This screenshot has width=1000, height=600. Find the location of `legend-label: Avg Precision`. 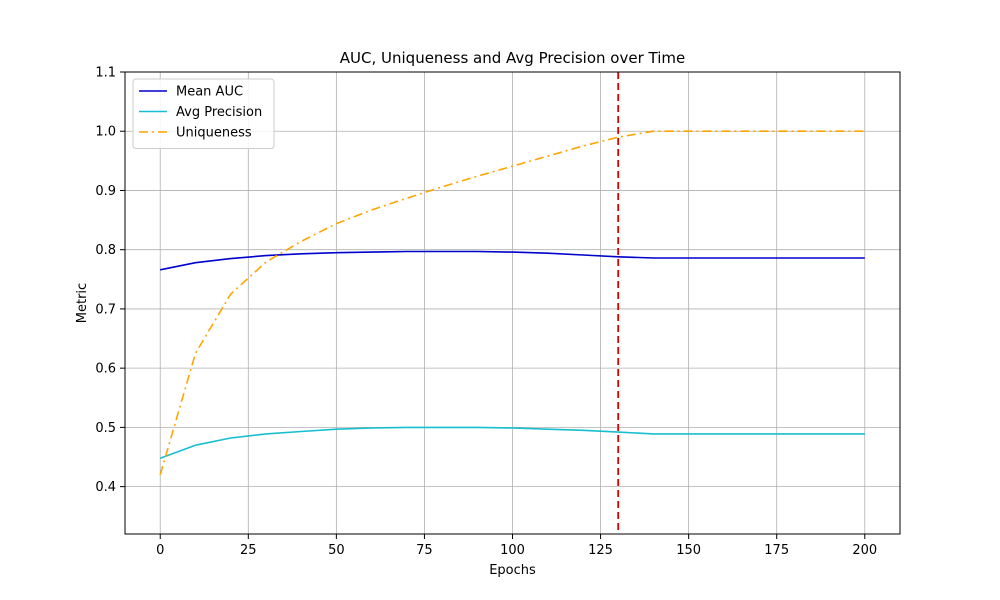

legend-label: Avg Precision is located at coordinates (219, 112).